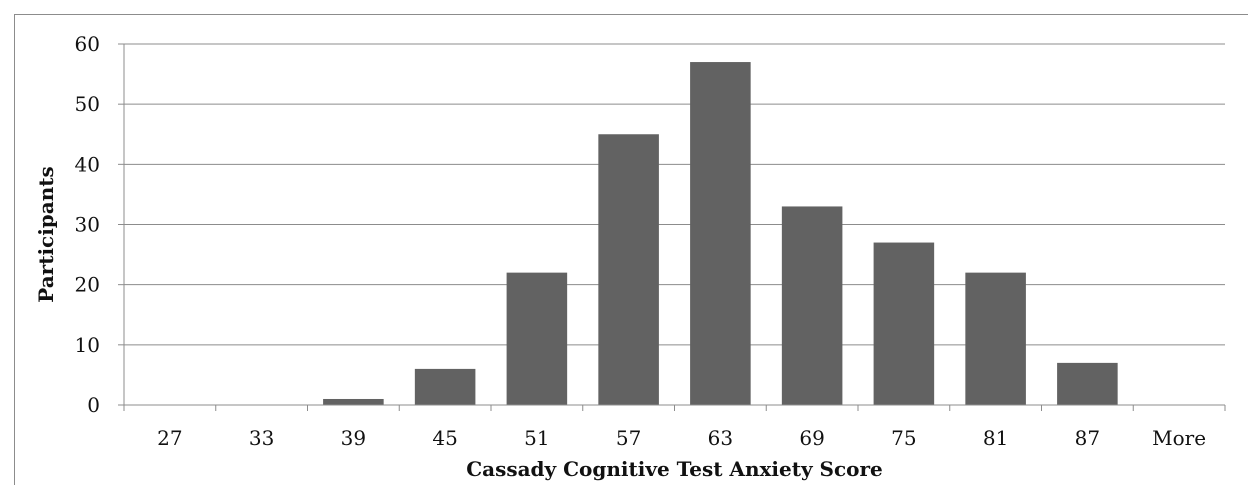  Describe the element at coordinates (536, 438) in the screenshot. I see `x-tick-label: 51` at that location.